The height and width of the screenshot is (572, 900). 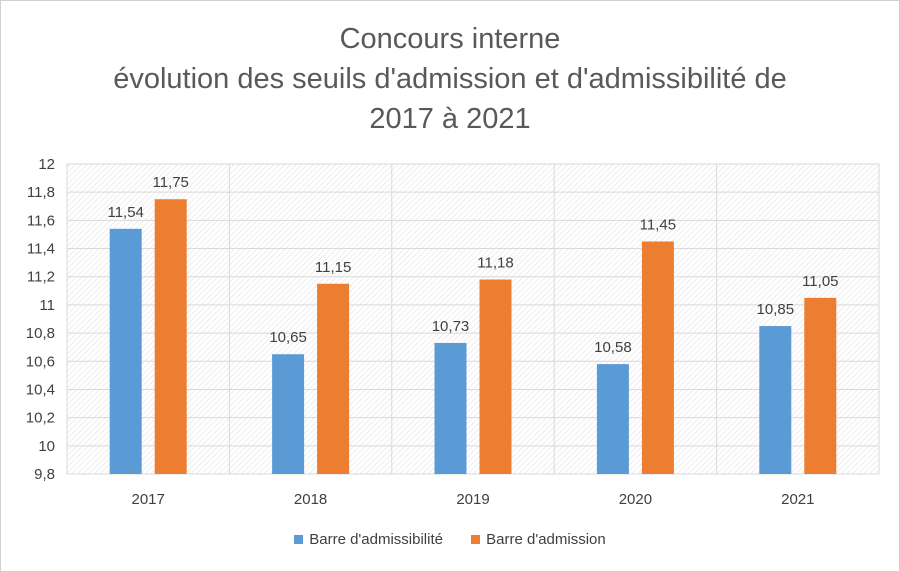 I want to click on data-label-admission-2020: 11,45, so click(x=658, y=225).